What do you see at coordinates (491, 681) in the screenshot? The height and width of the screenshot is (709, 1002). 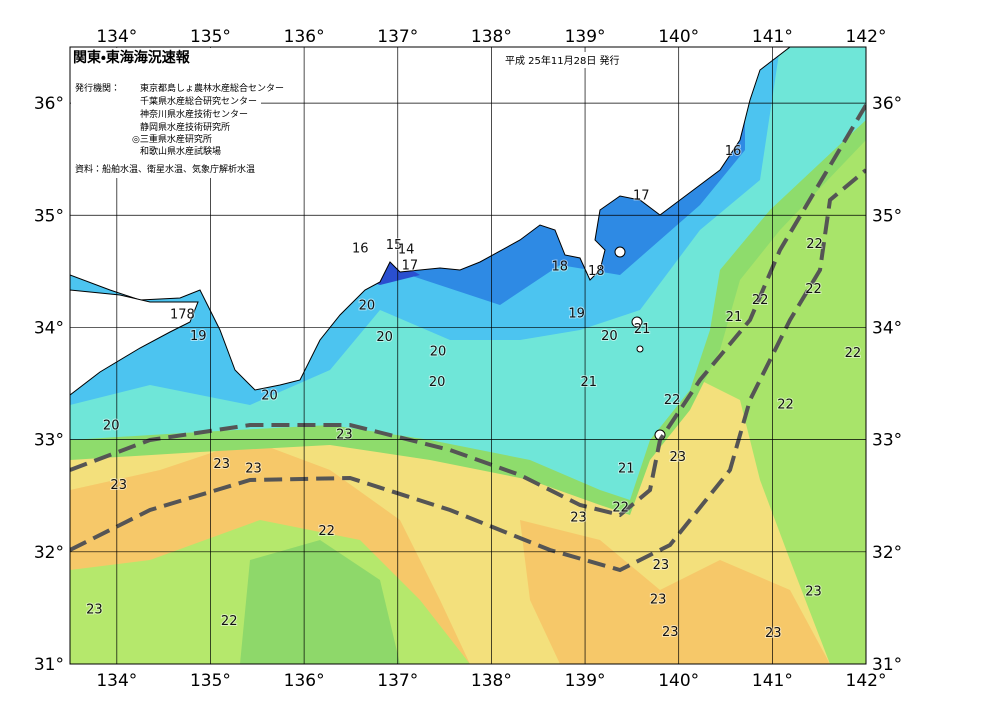 I see `lon-label-bottom: 138°` at bounding box center [491, 681].